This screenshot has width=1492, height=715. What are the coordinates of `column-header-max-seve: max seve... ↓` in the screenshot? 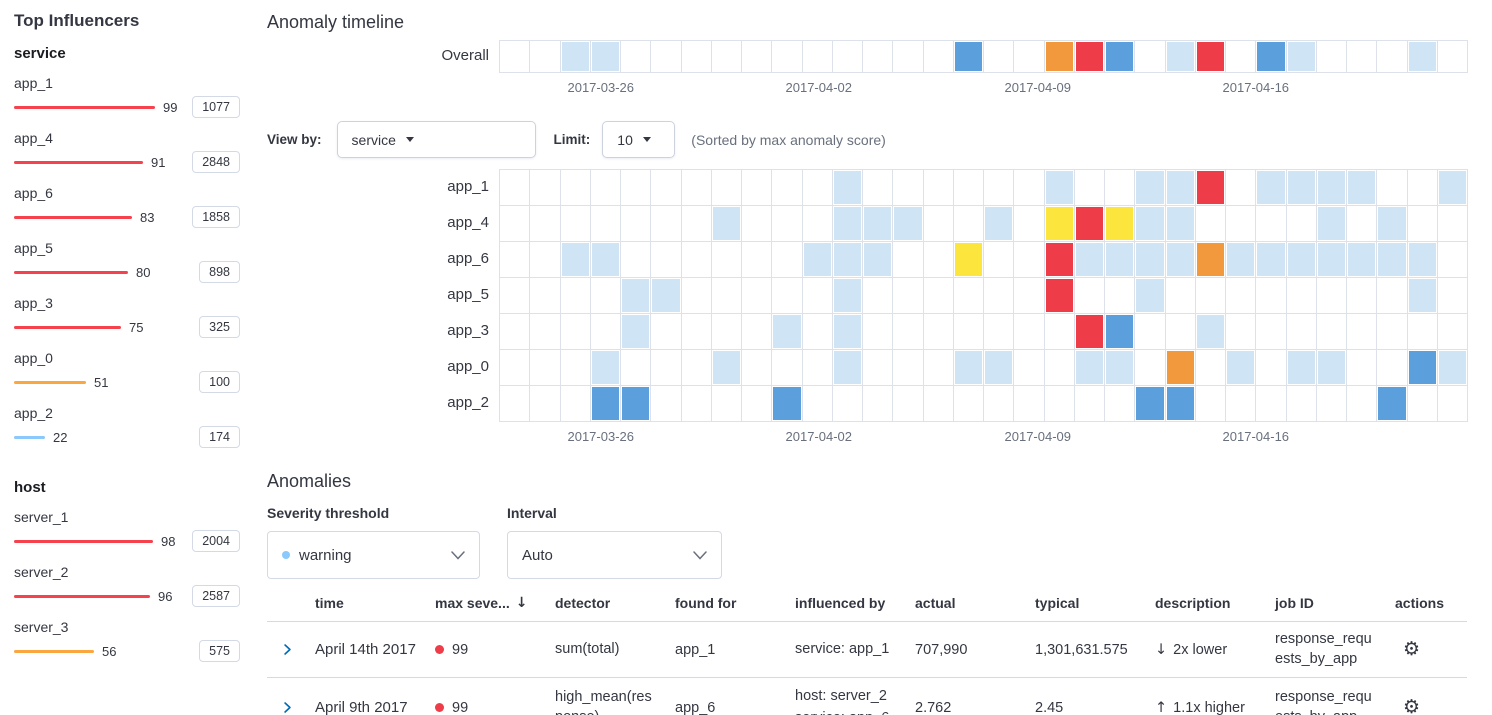 It's located at (481, 603).